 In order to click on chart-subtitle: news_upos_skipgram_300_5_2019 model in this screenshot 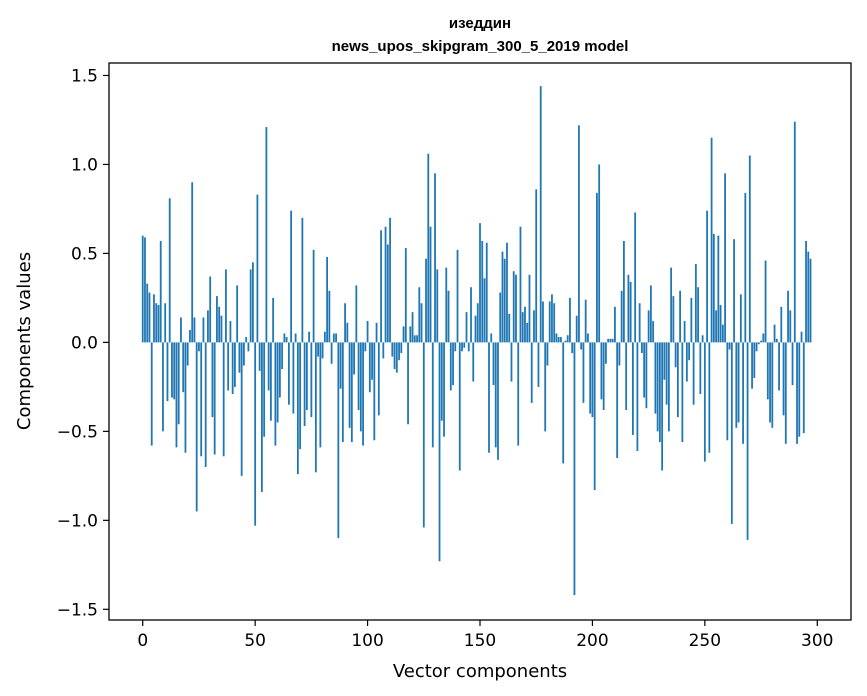, I will do `click(480, 46)`.